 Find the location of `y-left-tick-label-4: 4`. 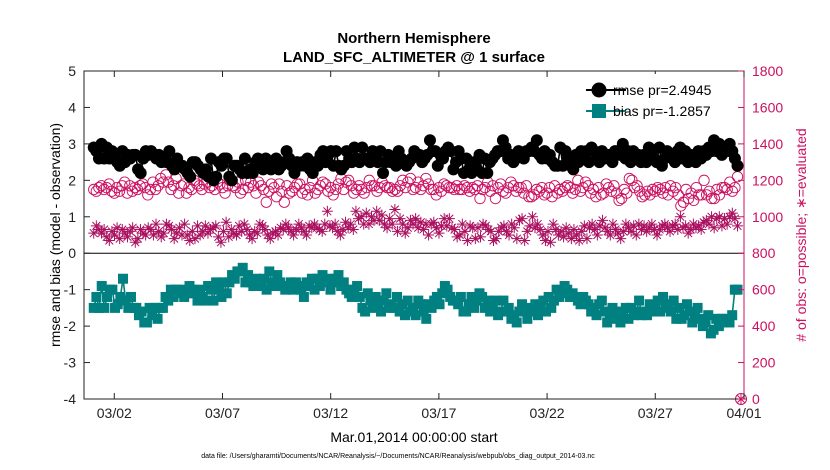

y-left-tick-label-4: 4 is located at coordinates (72, 107).